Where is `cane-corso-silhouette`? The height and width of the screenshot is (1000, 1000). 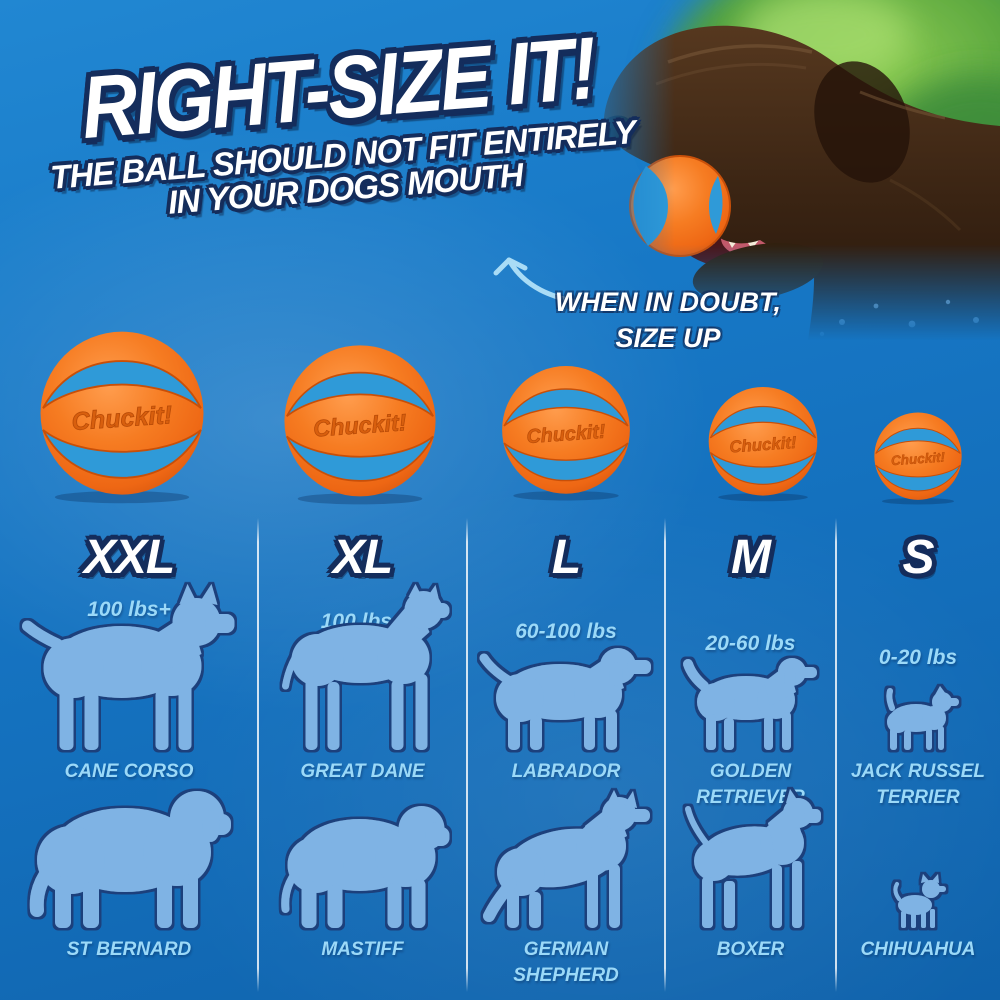 cane-corso-silhouette is located at coordinates (128, 667).